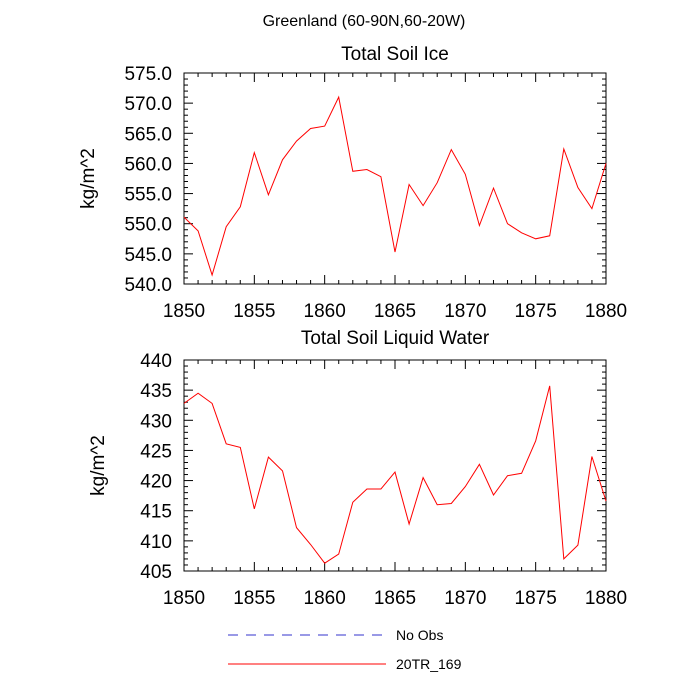  What do you see at coordinates (156, 482) in the screenshot?
I see `y-tick-label: 420` at bounding box center [156, 482].